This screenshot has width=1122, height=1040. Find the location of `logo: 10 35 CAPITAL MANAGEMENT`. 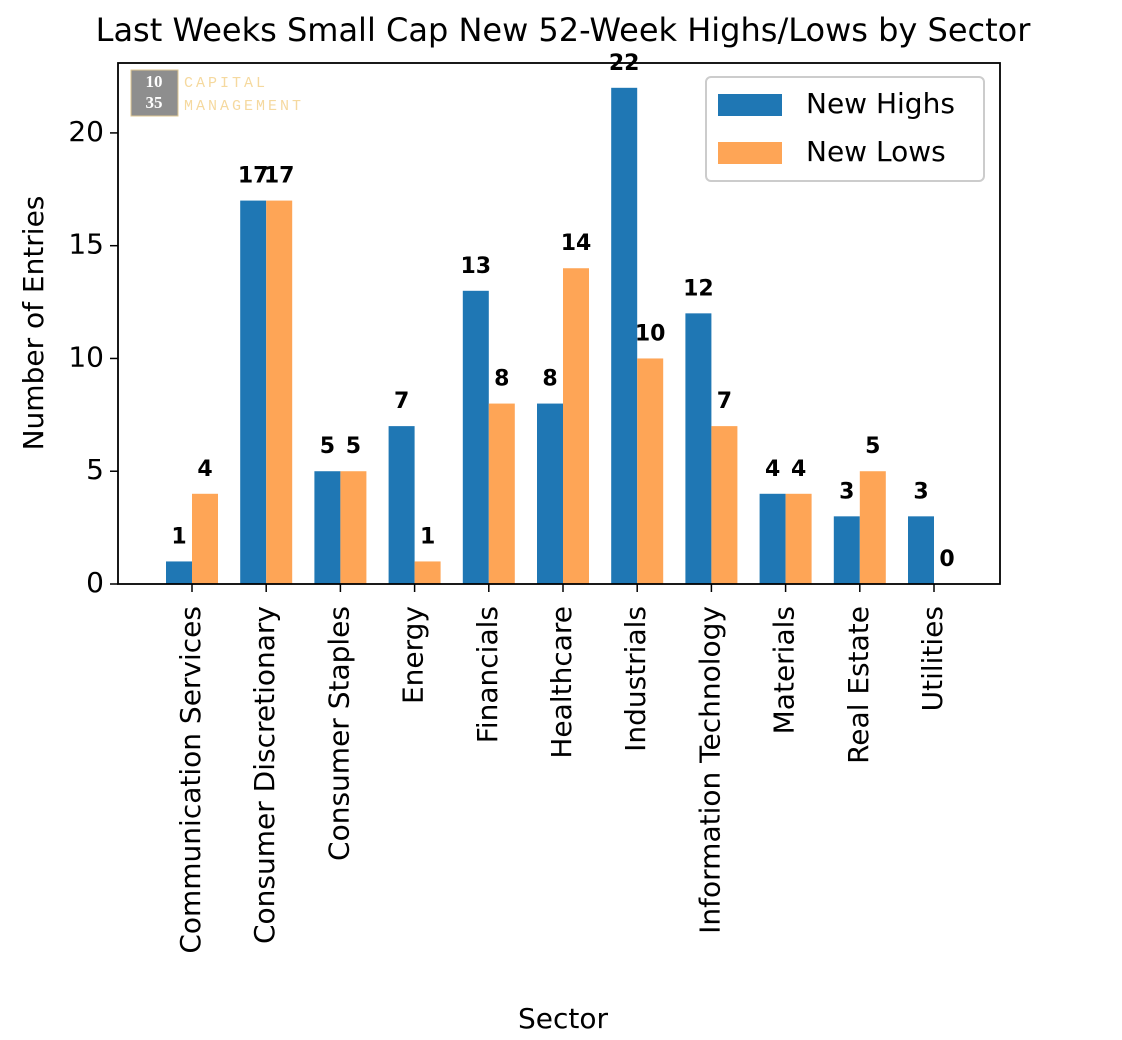

logo: 10 35 CAPITAL MANAGEMENT is located at coordinates (217, 93).